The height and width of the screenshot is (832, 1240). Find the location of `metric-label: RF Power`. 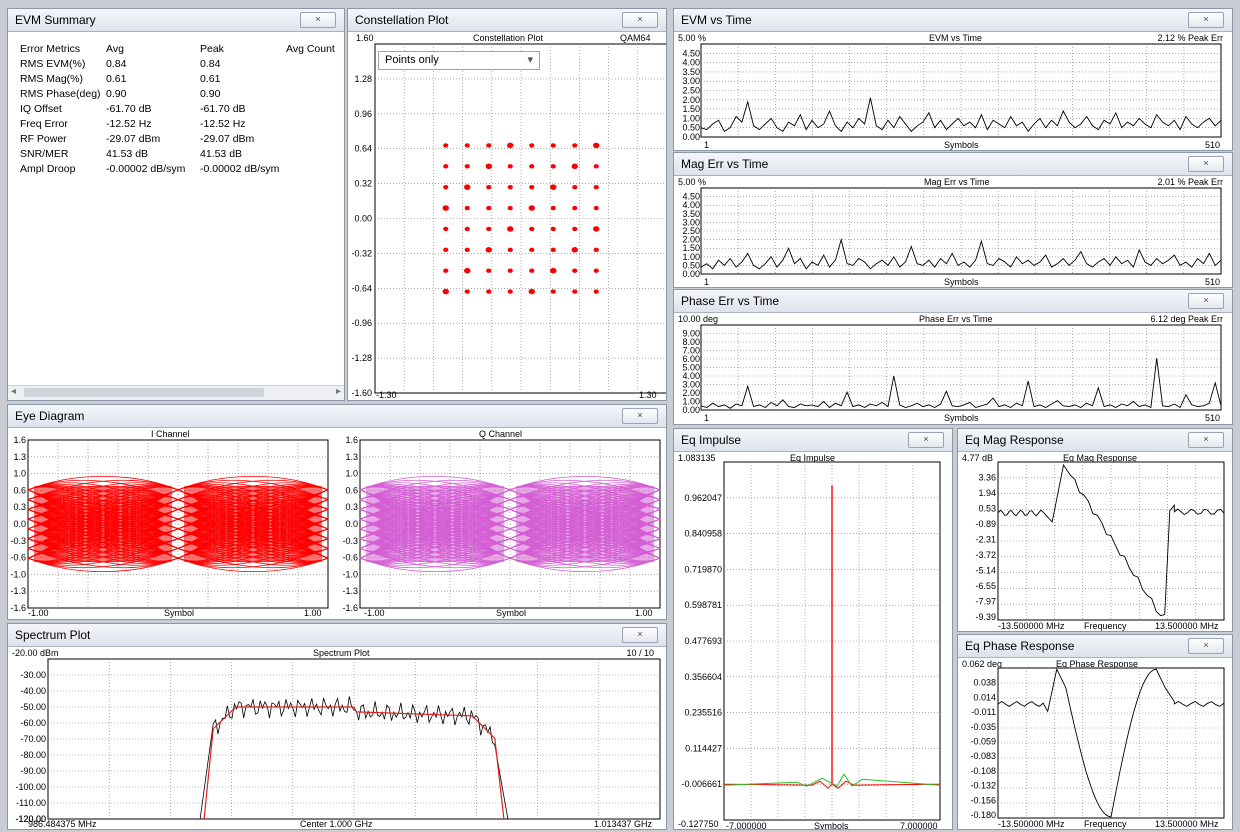

metric-label: RF Power is located at coordinates (43, 139).